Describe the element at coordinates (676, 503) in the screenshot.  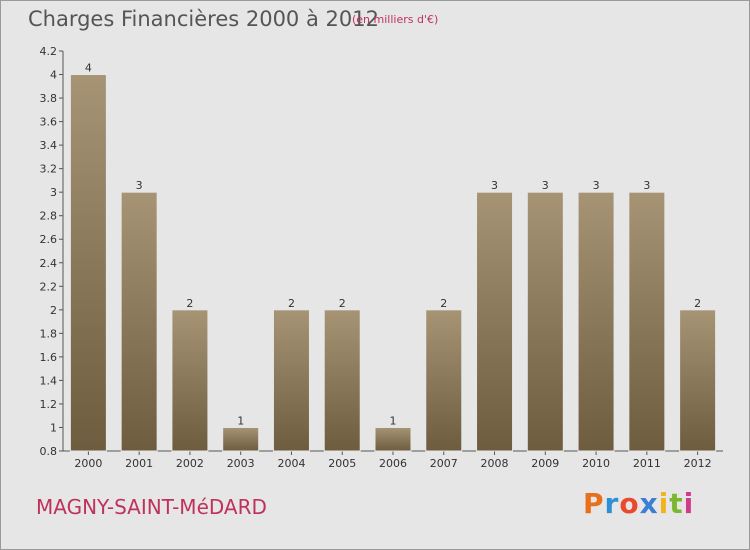
I see `logo-letter: t` at that location.